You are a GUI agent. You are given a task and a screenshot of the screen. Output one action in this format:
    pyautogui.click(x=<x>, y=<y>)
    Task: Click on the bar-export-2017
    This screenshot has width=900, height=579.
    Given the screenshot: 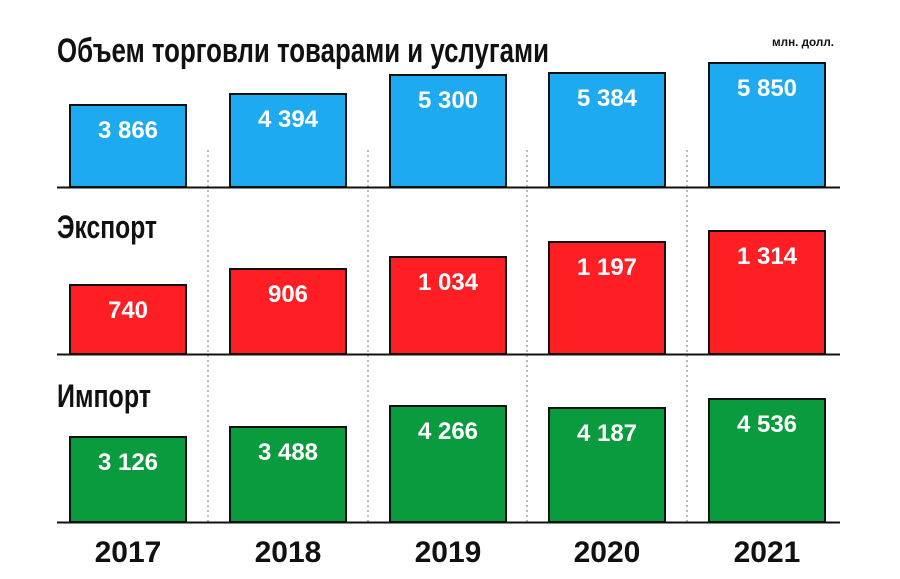 What is the action you would take?
    pyautogui.click(x=128, y=319)
    